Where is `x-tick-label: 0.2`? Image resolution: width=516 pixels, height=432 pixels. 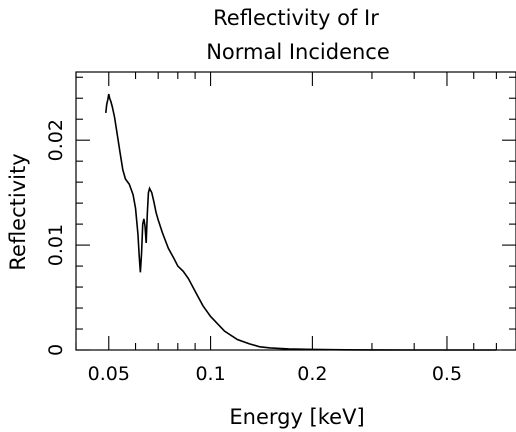 x-tick-label: 0.2 is located at coordinates (312, 374).